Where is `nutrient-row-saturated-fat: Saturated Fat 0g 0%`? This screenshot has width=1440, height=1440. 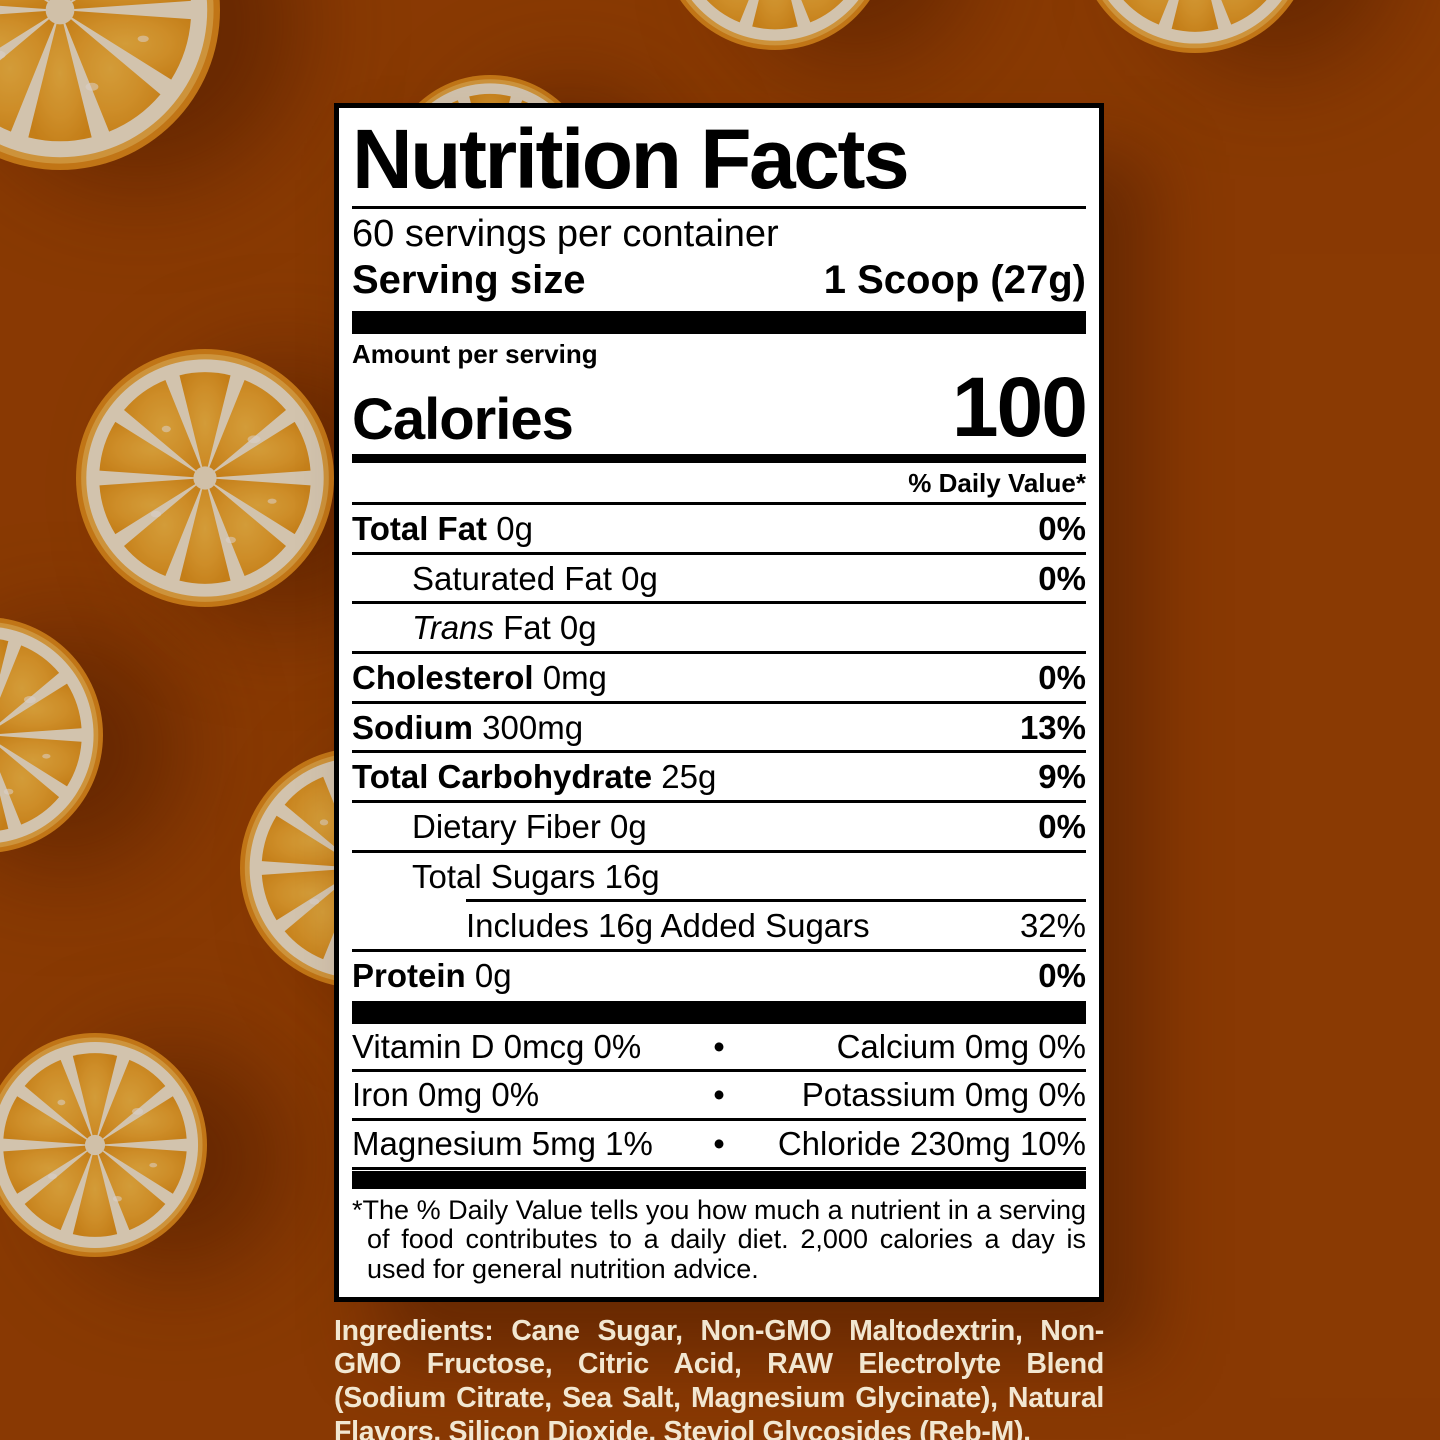
nutrient-row-saturated-fat: Saturated Fat 0g 0% is located at coordinates (719, 580).